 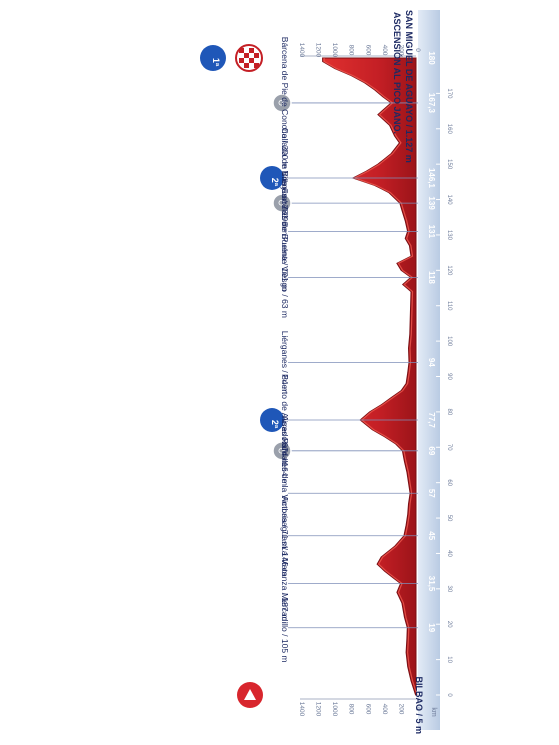 I want to click on elevation-tick-label-top: 1000, so click(x=334, y=50).